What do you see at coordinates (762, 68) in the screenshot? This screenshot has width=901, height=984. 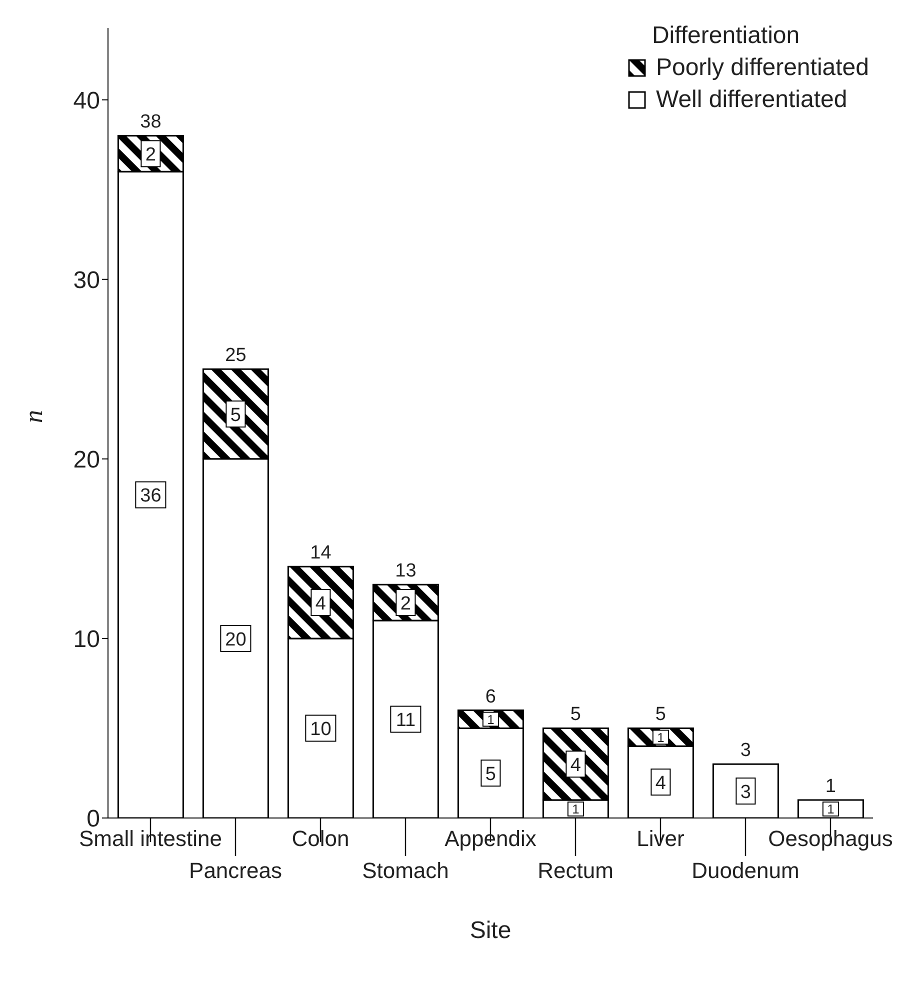 I see `legend-label: Poorly differentiated` at bounding box center [762, 68].